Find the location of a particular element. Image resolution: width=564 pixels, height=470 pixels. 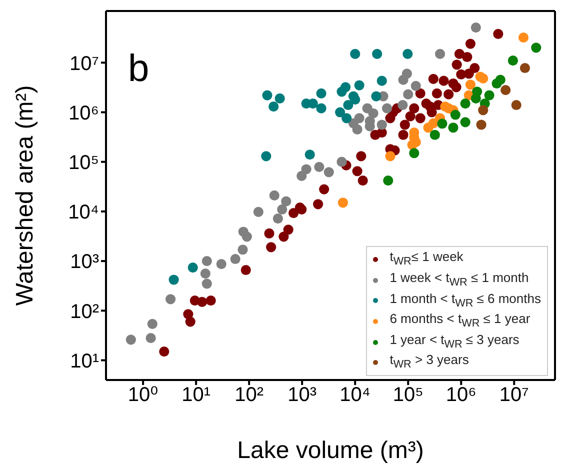

y-tick-label: 10¹ is located at coordinates (85, 361).